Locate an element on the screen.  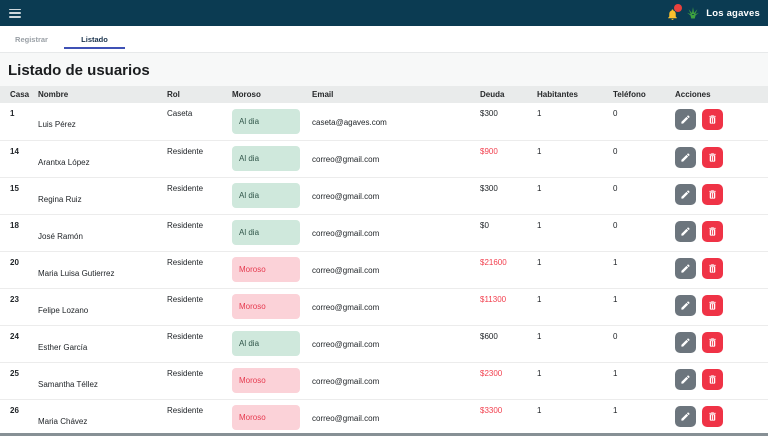
cell-telefono: 1 is located at coordinates (644, 270).